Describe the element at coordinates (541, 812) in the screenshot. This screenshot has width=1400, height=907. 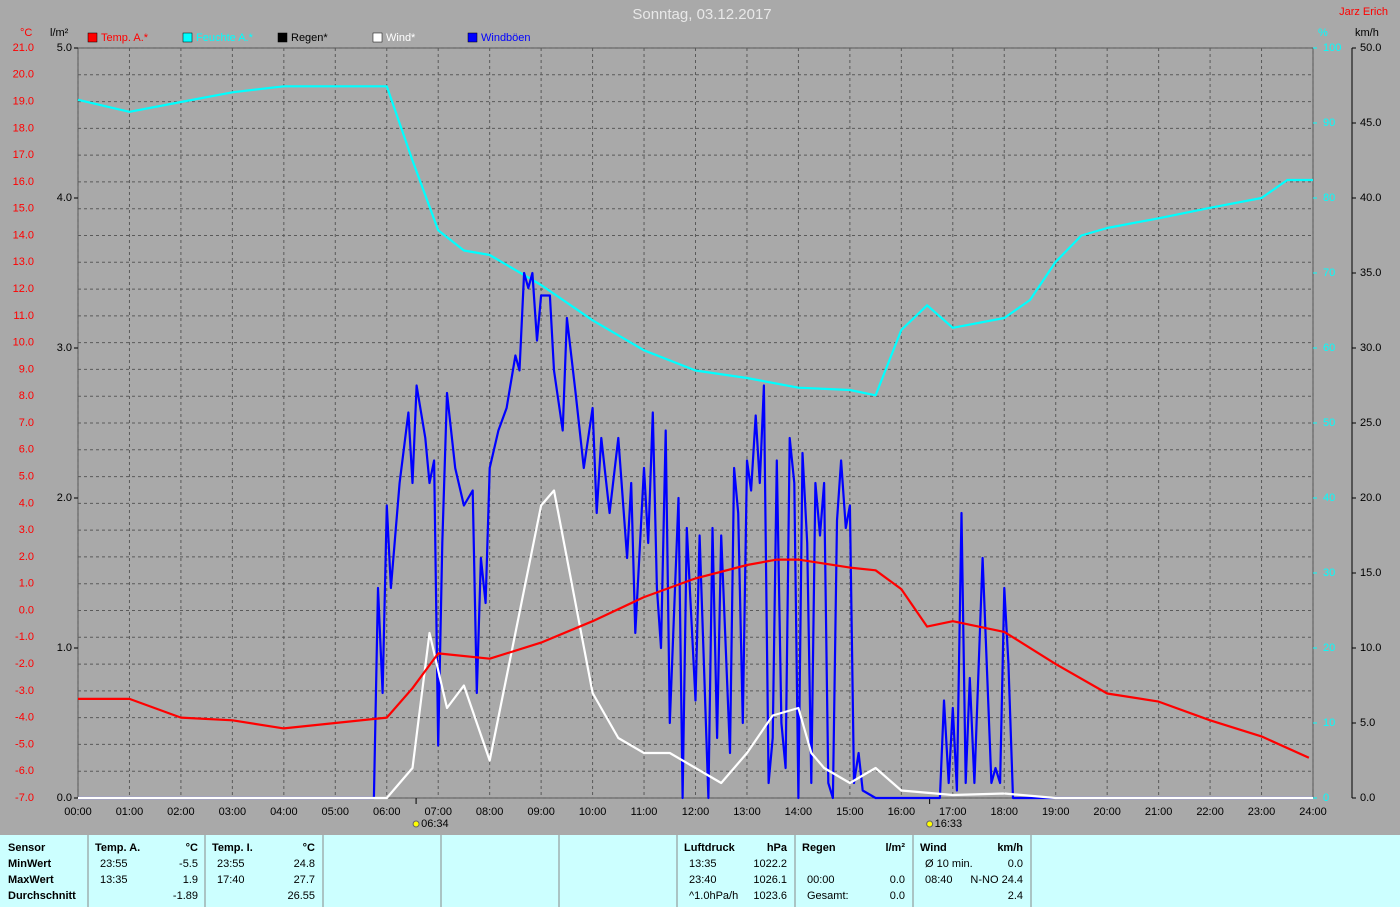
I see `x-tick-label: 09:00` at that location.